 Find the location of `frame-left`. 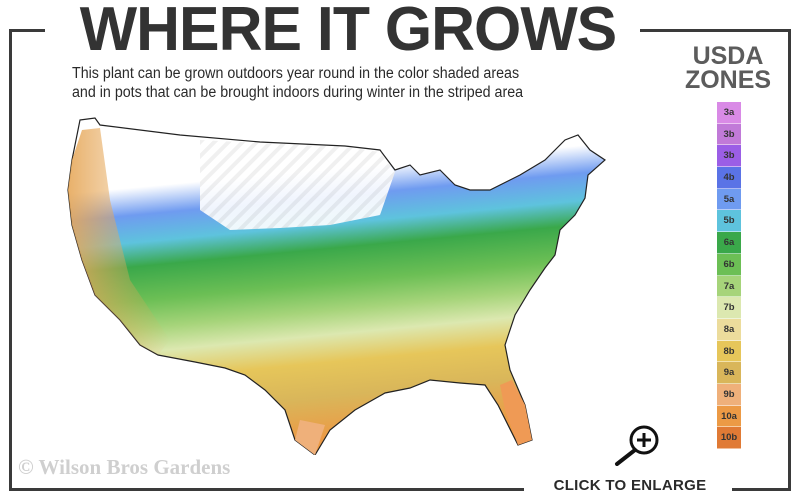

frame-left is located at coordinates (10, 260).